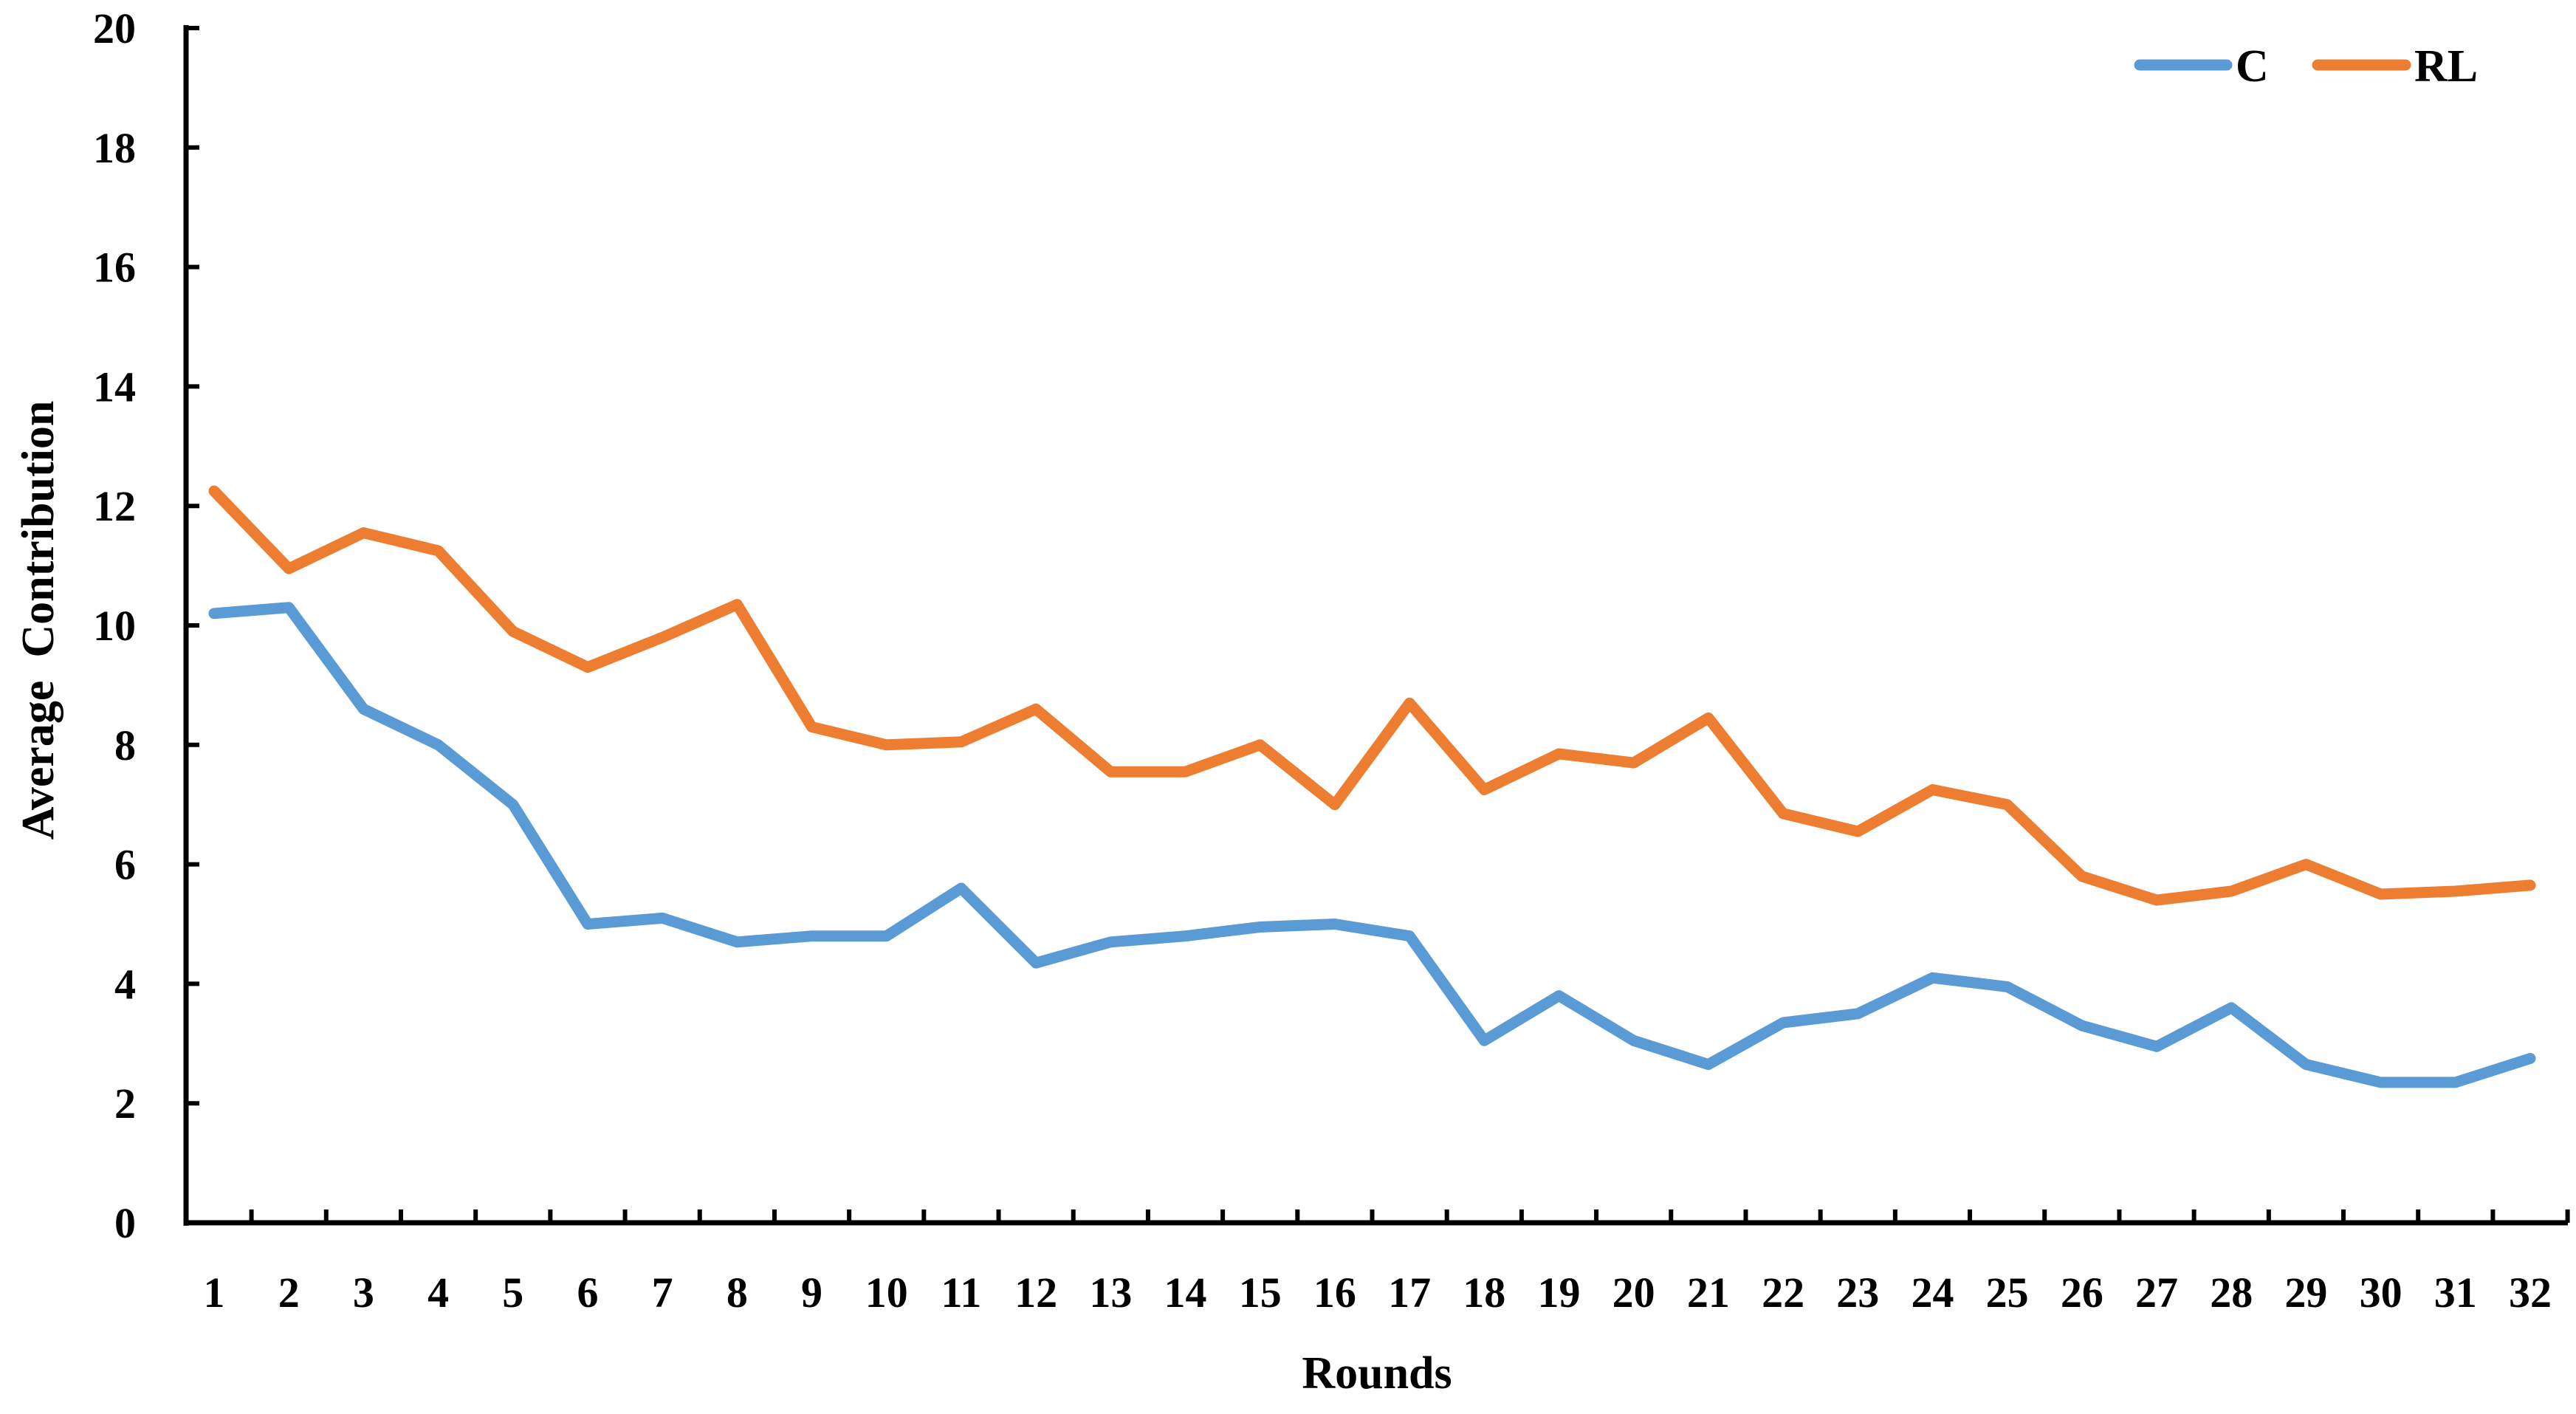 The image size is (2576, 1414). Describe the element at coordinates (289, 1293) in the screenshot. I see `x-tick-label: 2` at that location.